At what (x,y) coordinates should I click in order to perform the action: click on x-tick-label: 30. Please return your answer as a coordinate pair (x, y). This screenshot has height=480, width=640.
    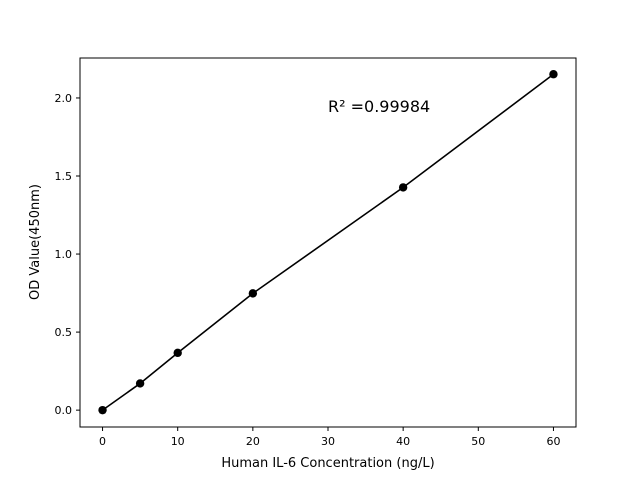
    Looking at the image, I should click on (328, 441).